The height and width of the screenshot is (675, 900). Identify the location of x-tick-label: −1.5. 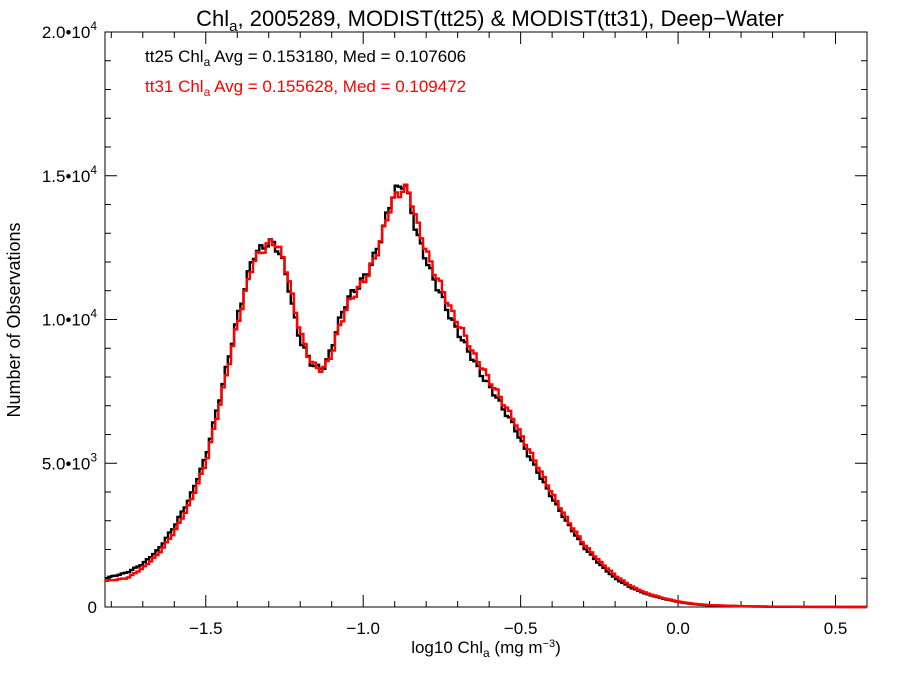
(206, 628).